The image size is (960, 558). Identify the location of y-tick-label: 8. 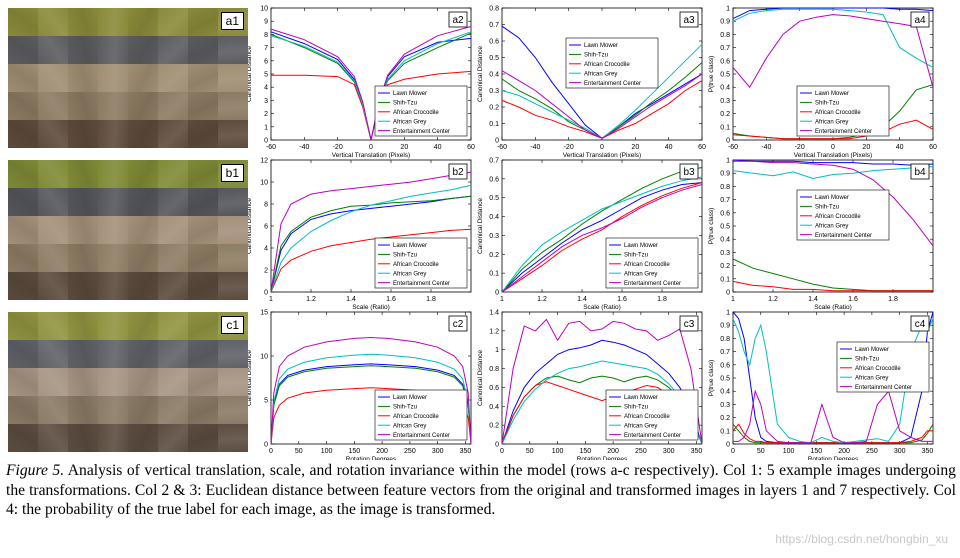
(266, 205).